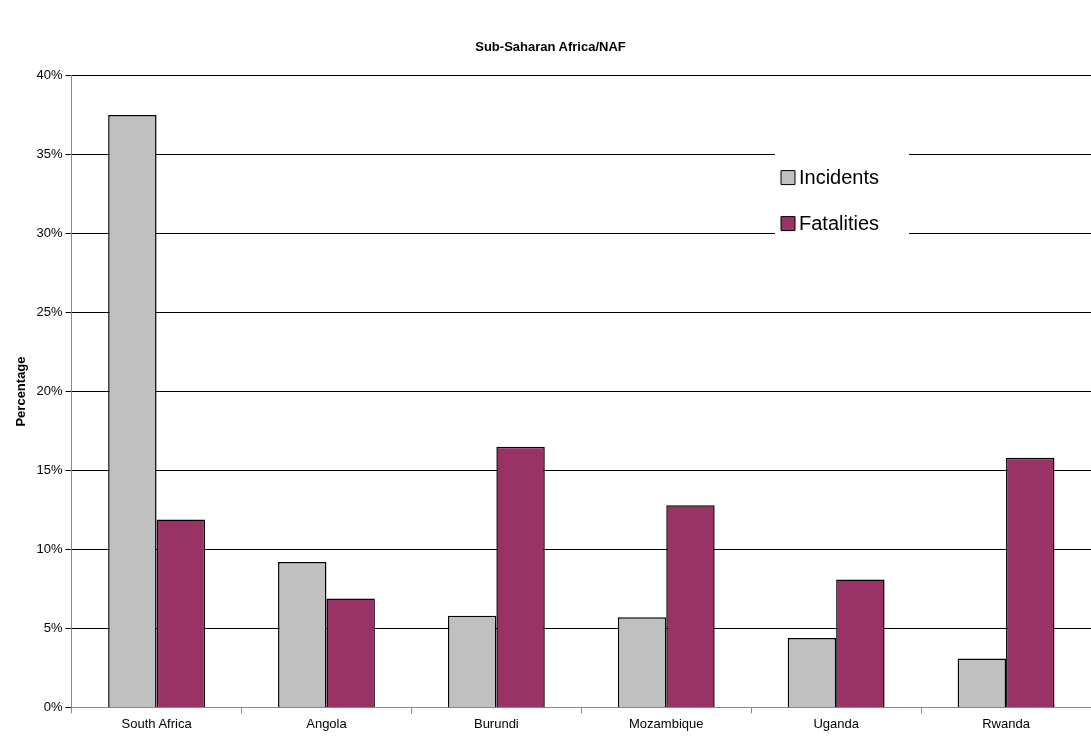 This screenshot has height=740, width=1091. I want to click on x-tick-label: South Africa, so click(157, 723).